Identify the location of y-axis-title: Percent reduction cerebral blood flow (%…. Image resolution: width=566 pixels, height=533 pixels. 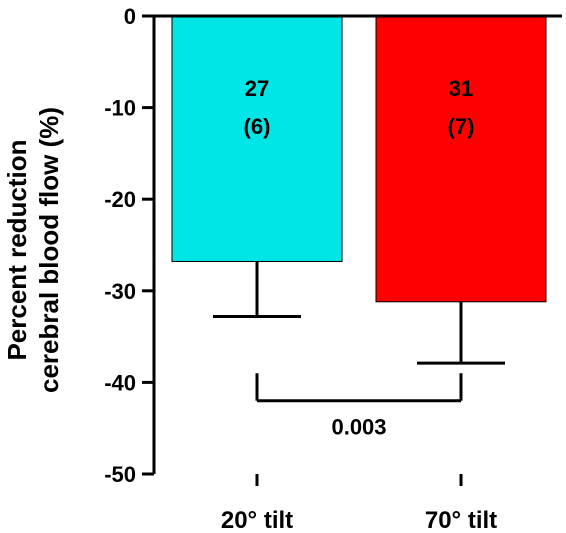
(33, 250).